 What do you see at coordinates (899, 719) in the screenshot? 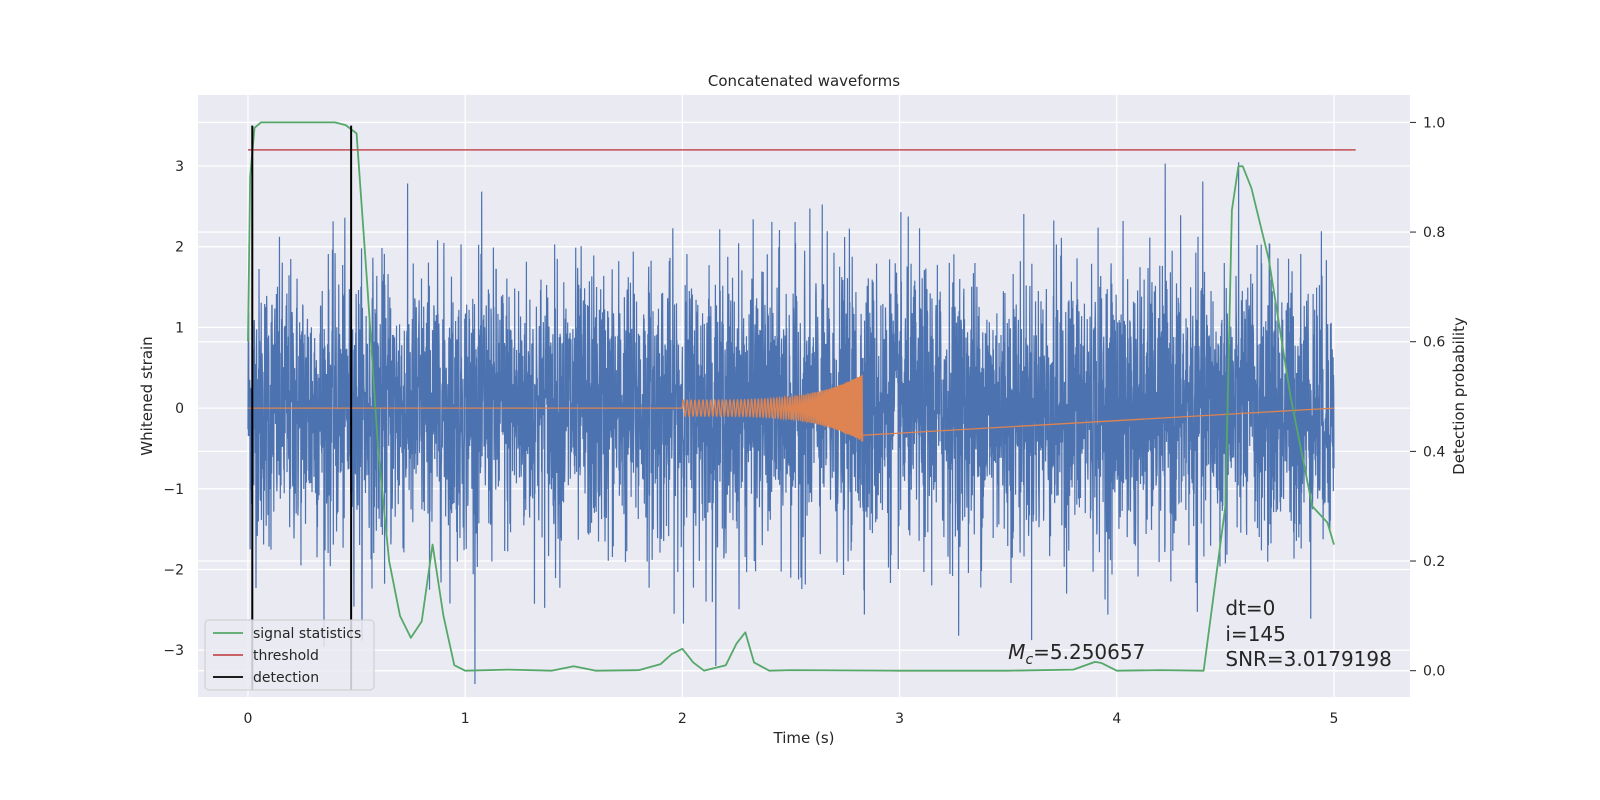
I see `x-tick-label: 3` at bounding box center [899, 719].